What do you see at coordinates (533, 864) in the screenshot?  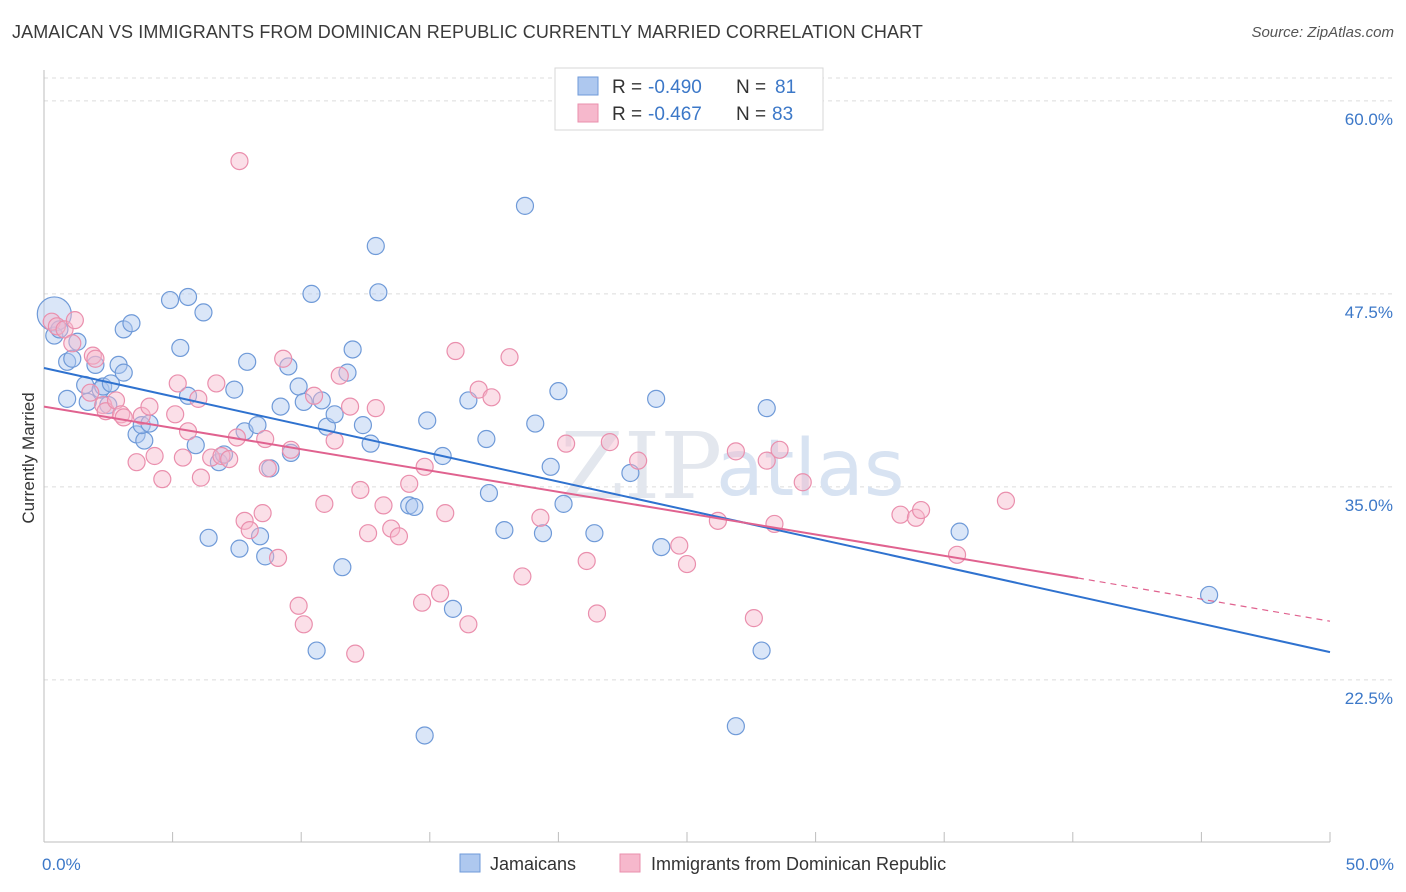 I see `legend-jamaicans-label: Jamaicans` at bounding box center [533, 864].